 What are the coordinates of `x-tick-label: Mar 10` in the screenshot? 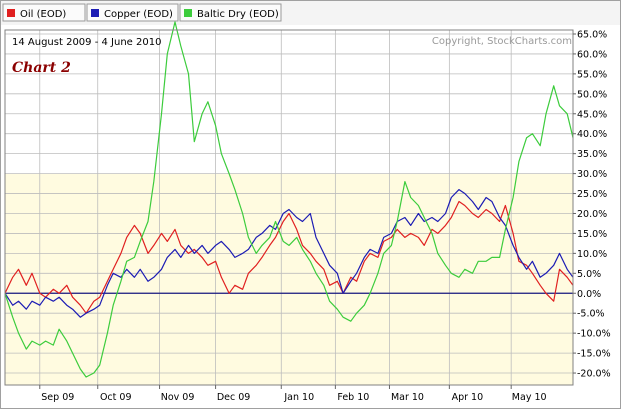 It's located at (407, 397).